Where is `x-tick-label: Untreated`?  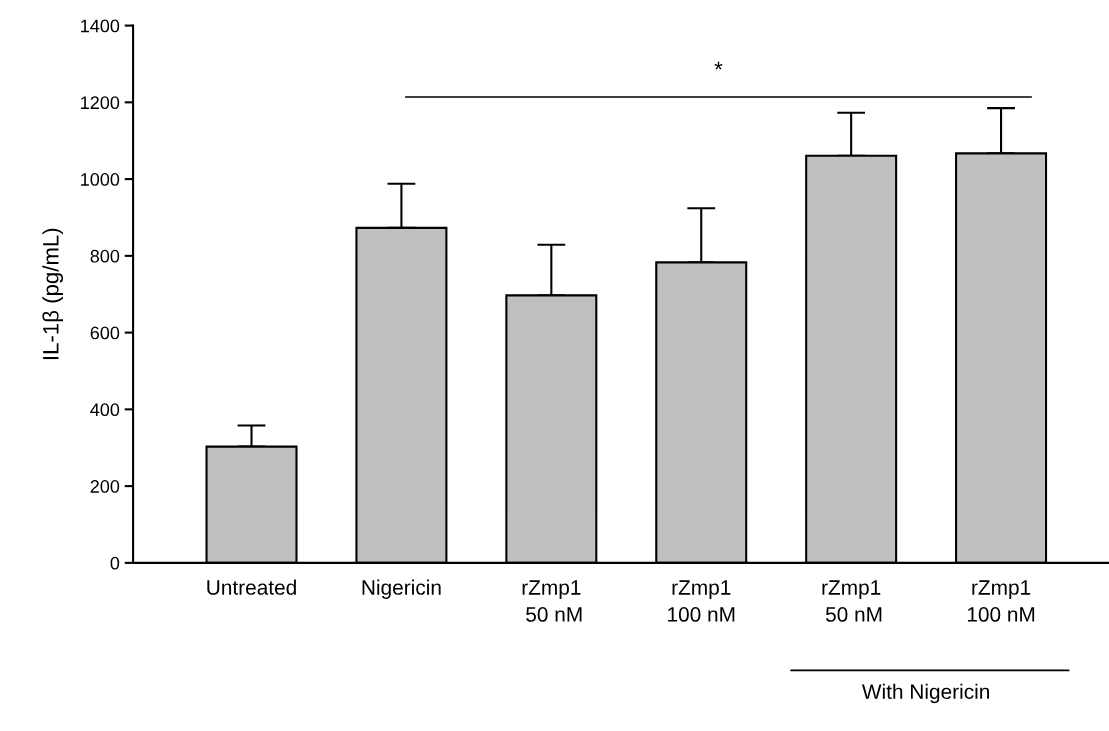
x-tick-label: Untreated is located at coordinates (251, 587).